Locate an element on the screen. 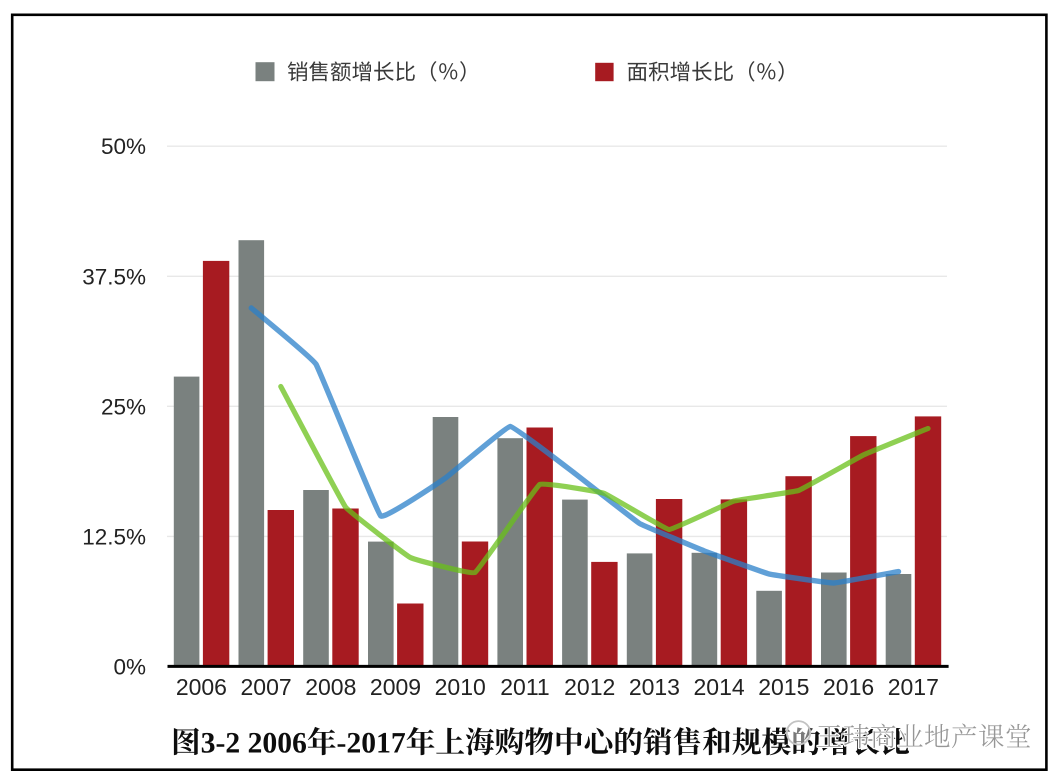 The width and height of the screenshot is (1060, 782). svg-text: 37.5% is located at coordinates (114, 276).